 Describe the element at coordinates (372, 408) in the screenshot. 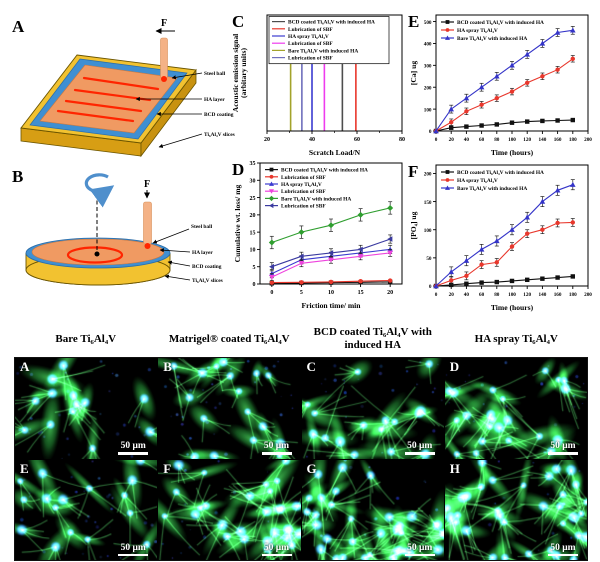

I see `micrograph-panel-C: C 50 μm` at that location.